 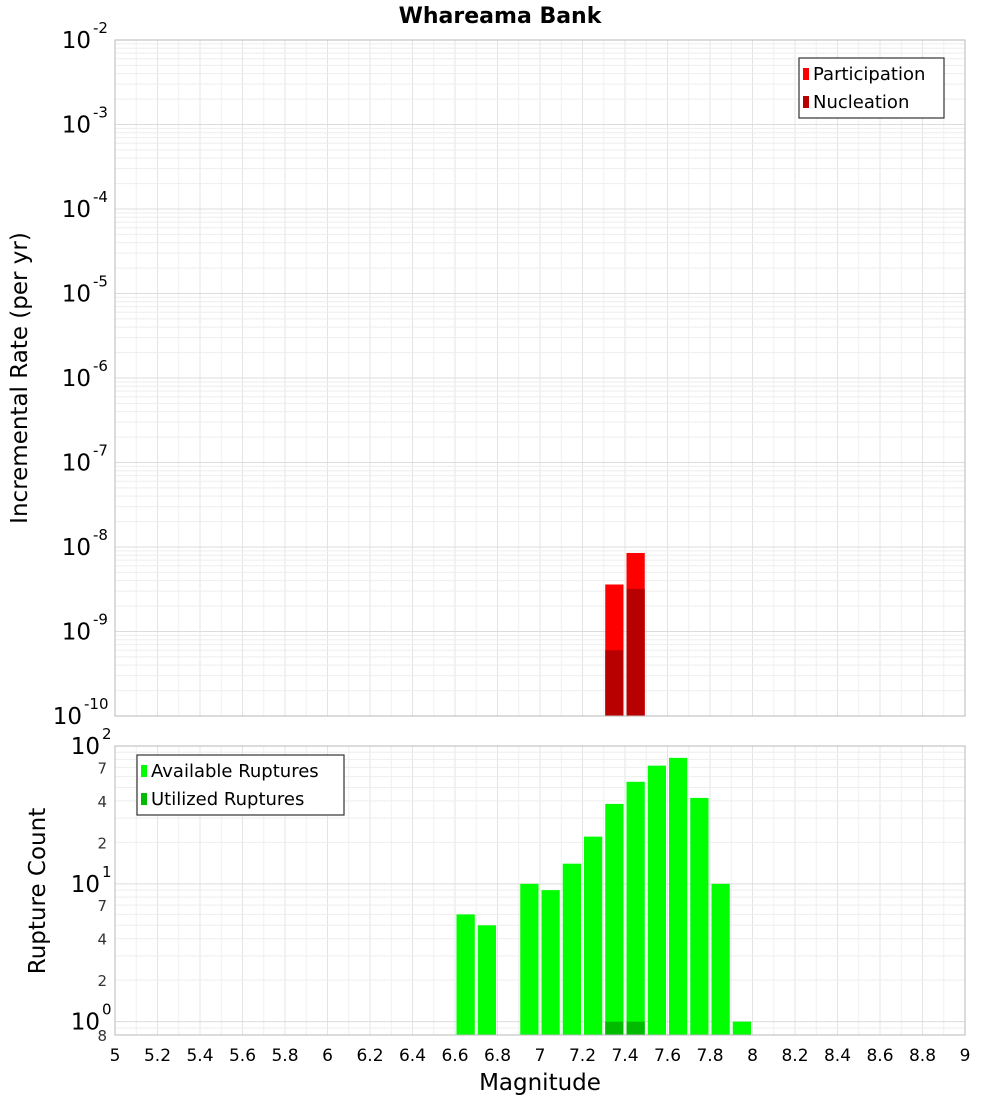 What do you see at coordinates (284, 1056) in the screenshot?
I see `x-tick-label: 5.8` at bounding box center [284, 1056].